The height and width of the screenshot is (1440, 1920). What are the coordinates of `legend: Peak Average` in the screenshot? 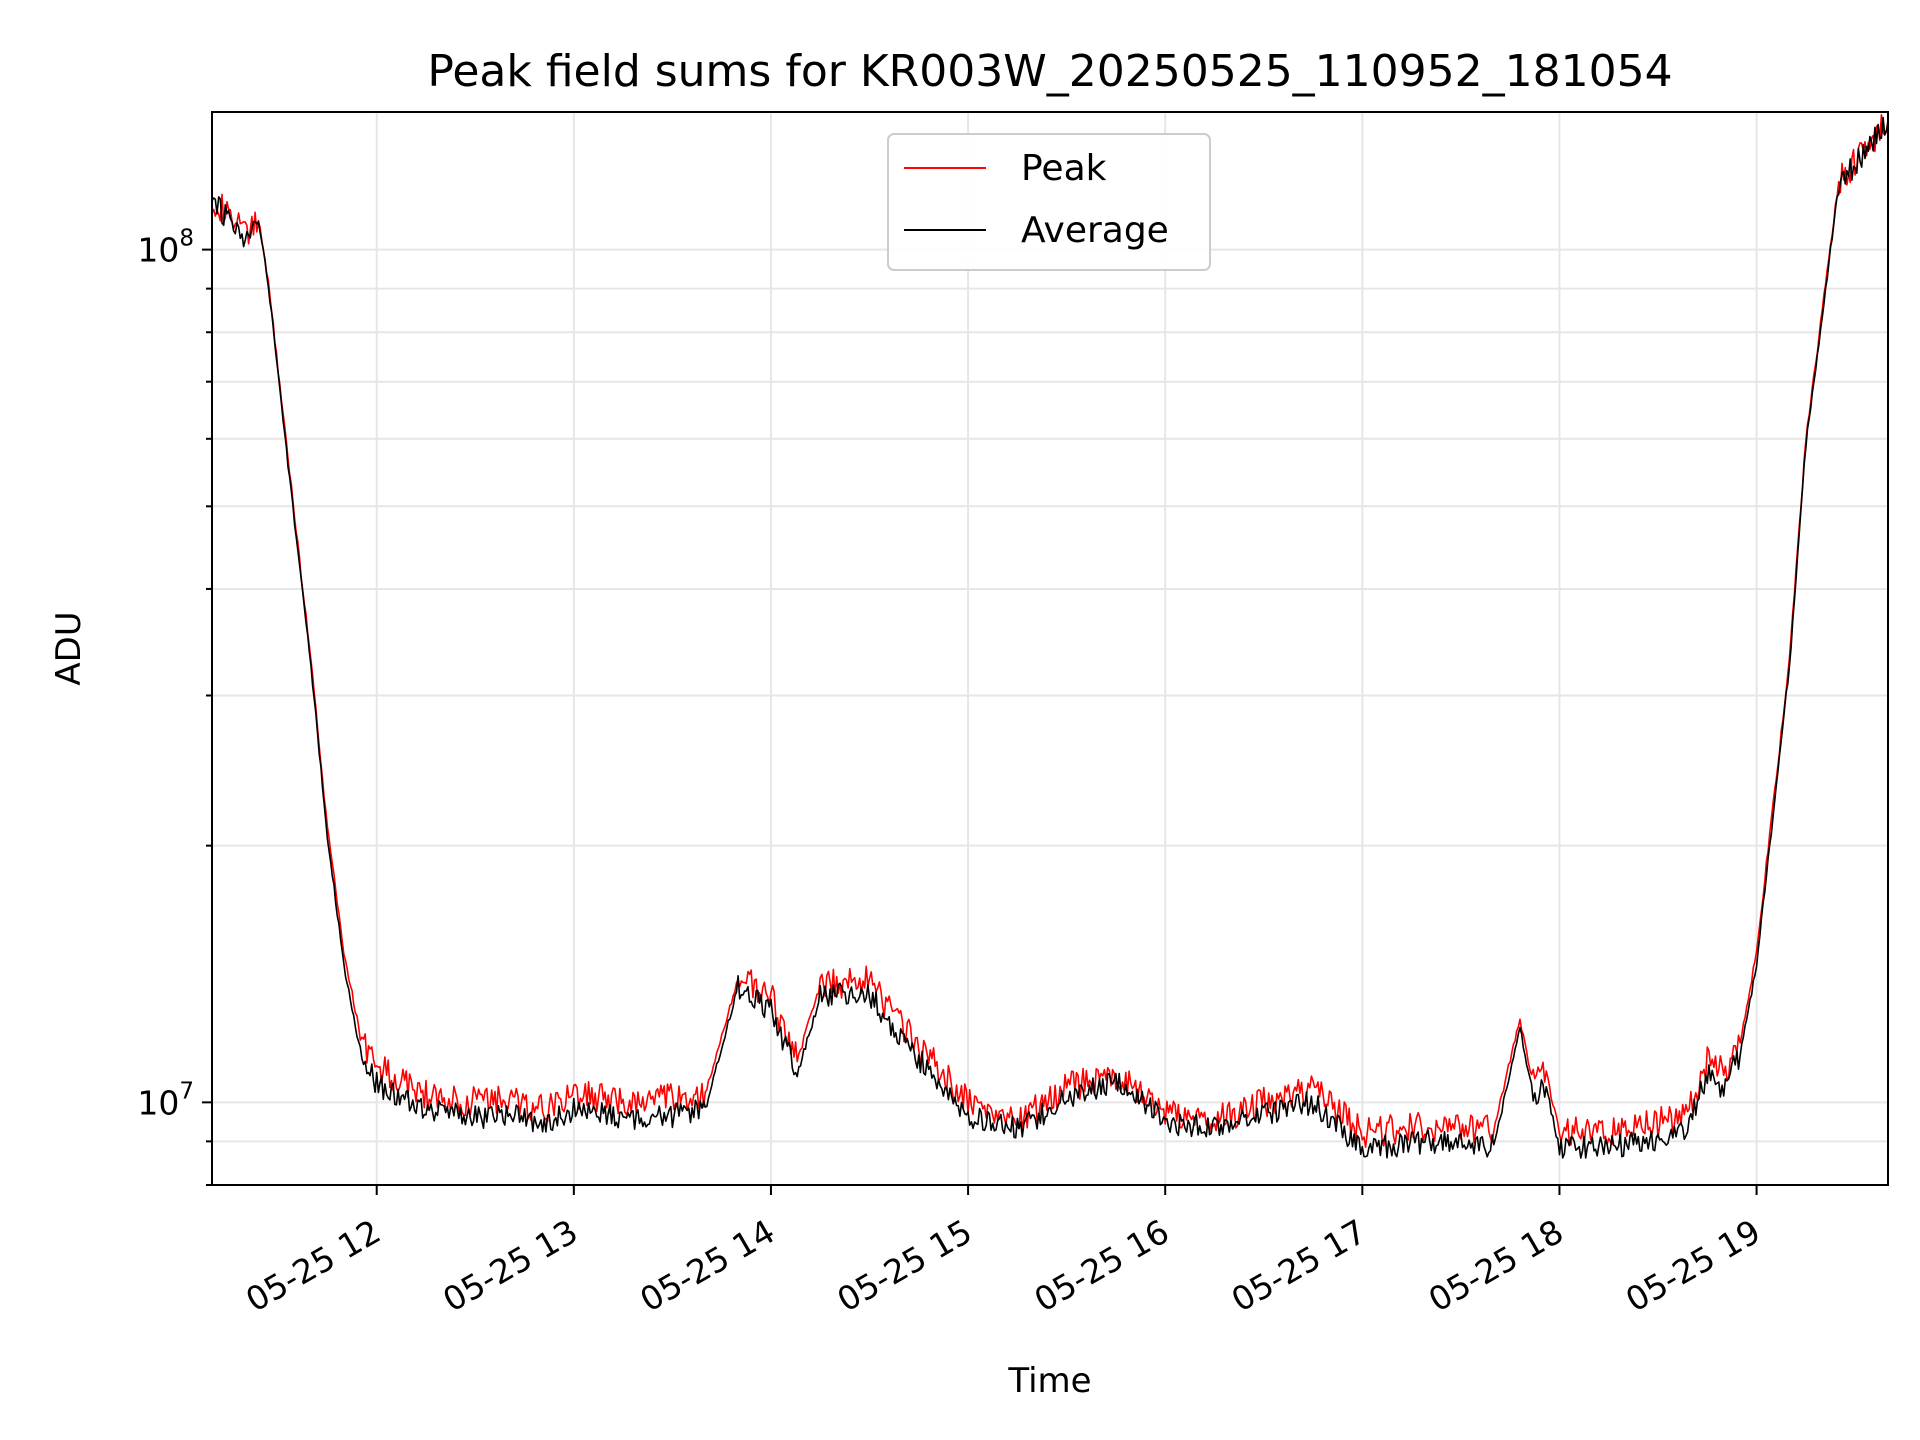 It's located at (1049, 202).